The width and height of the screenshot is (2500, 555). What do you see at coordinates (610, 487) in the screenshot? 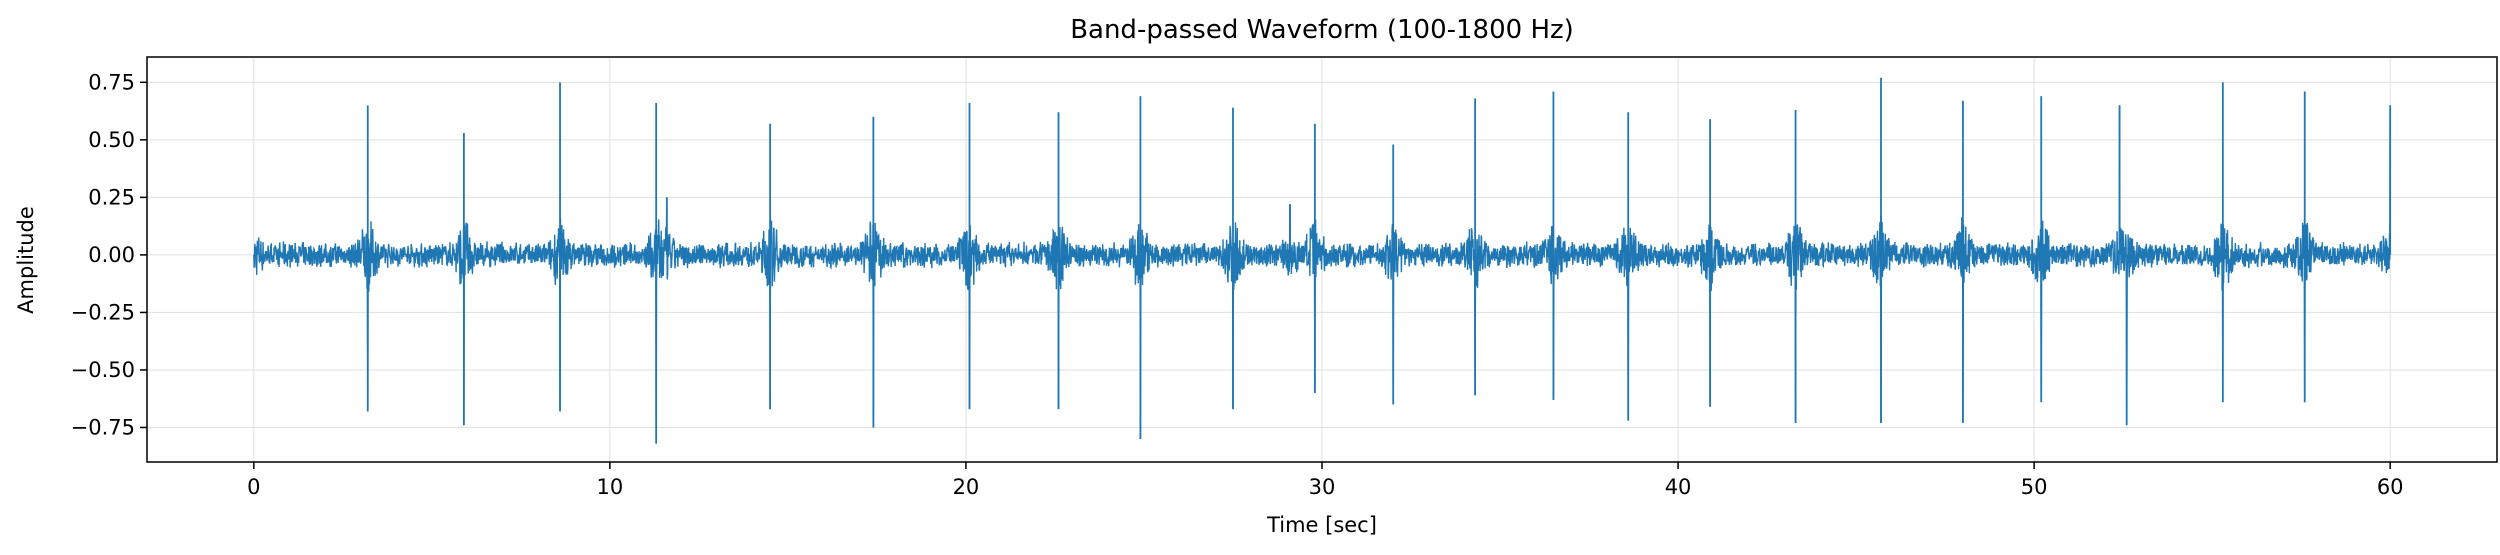
I see `x-tick-label: 10` at bounding box center [610, 487].